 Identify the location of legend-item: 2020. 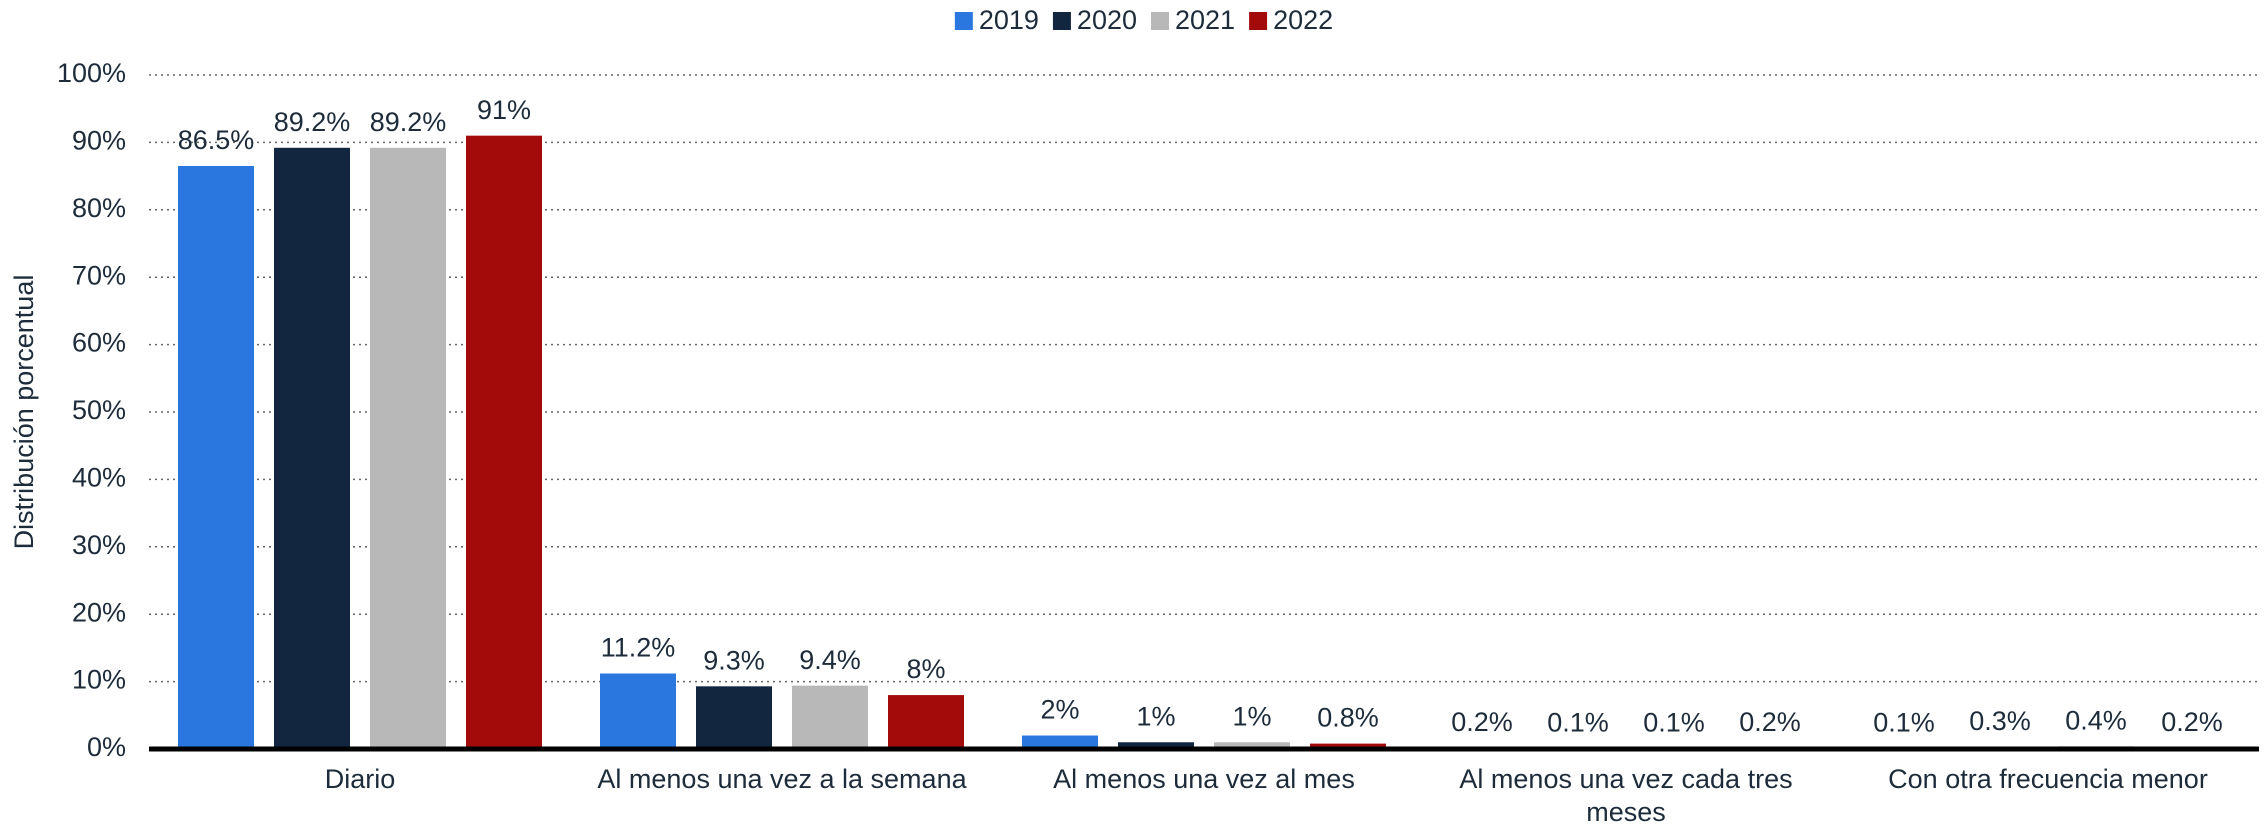
(1094, 20).